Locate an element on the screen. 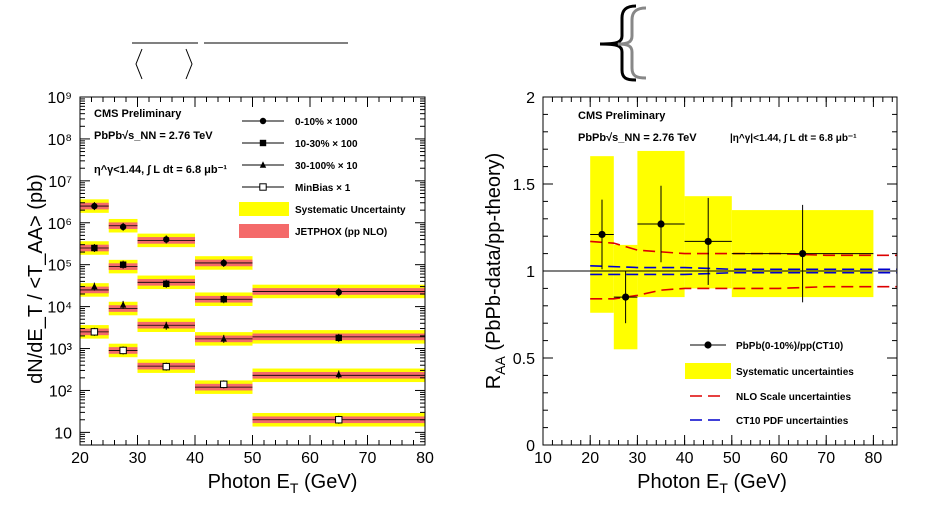 The image size is (935, 507). legend-label: CT10 PDF uncertainties is located at coordinates (792, 421).